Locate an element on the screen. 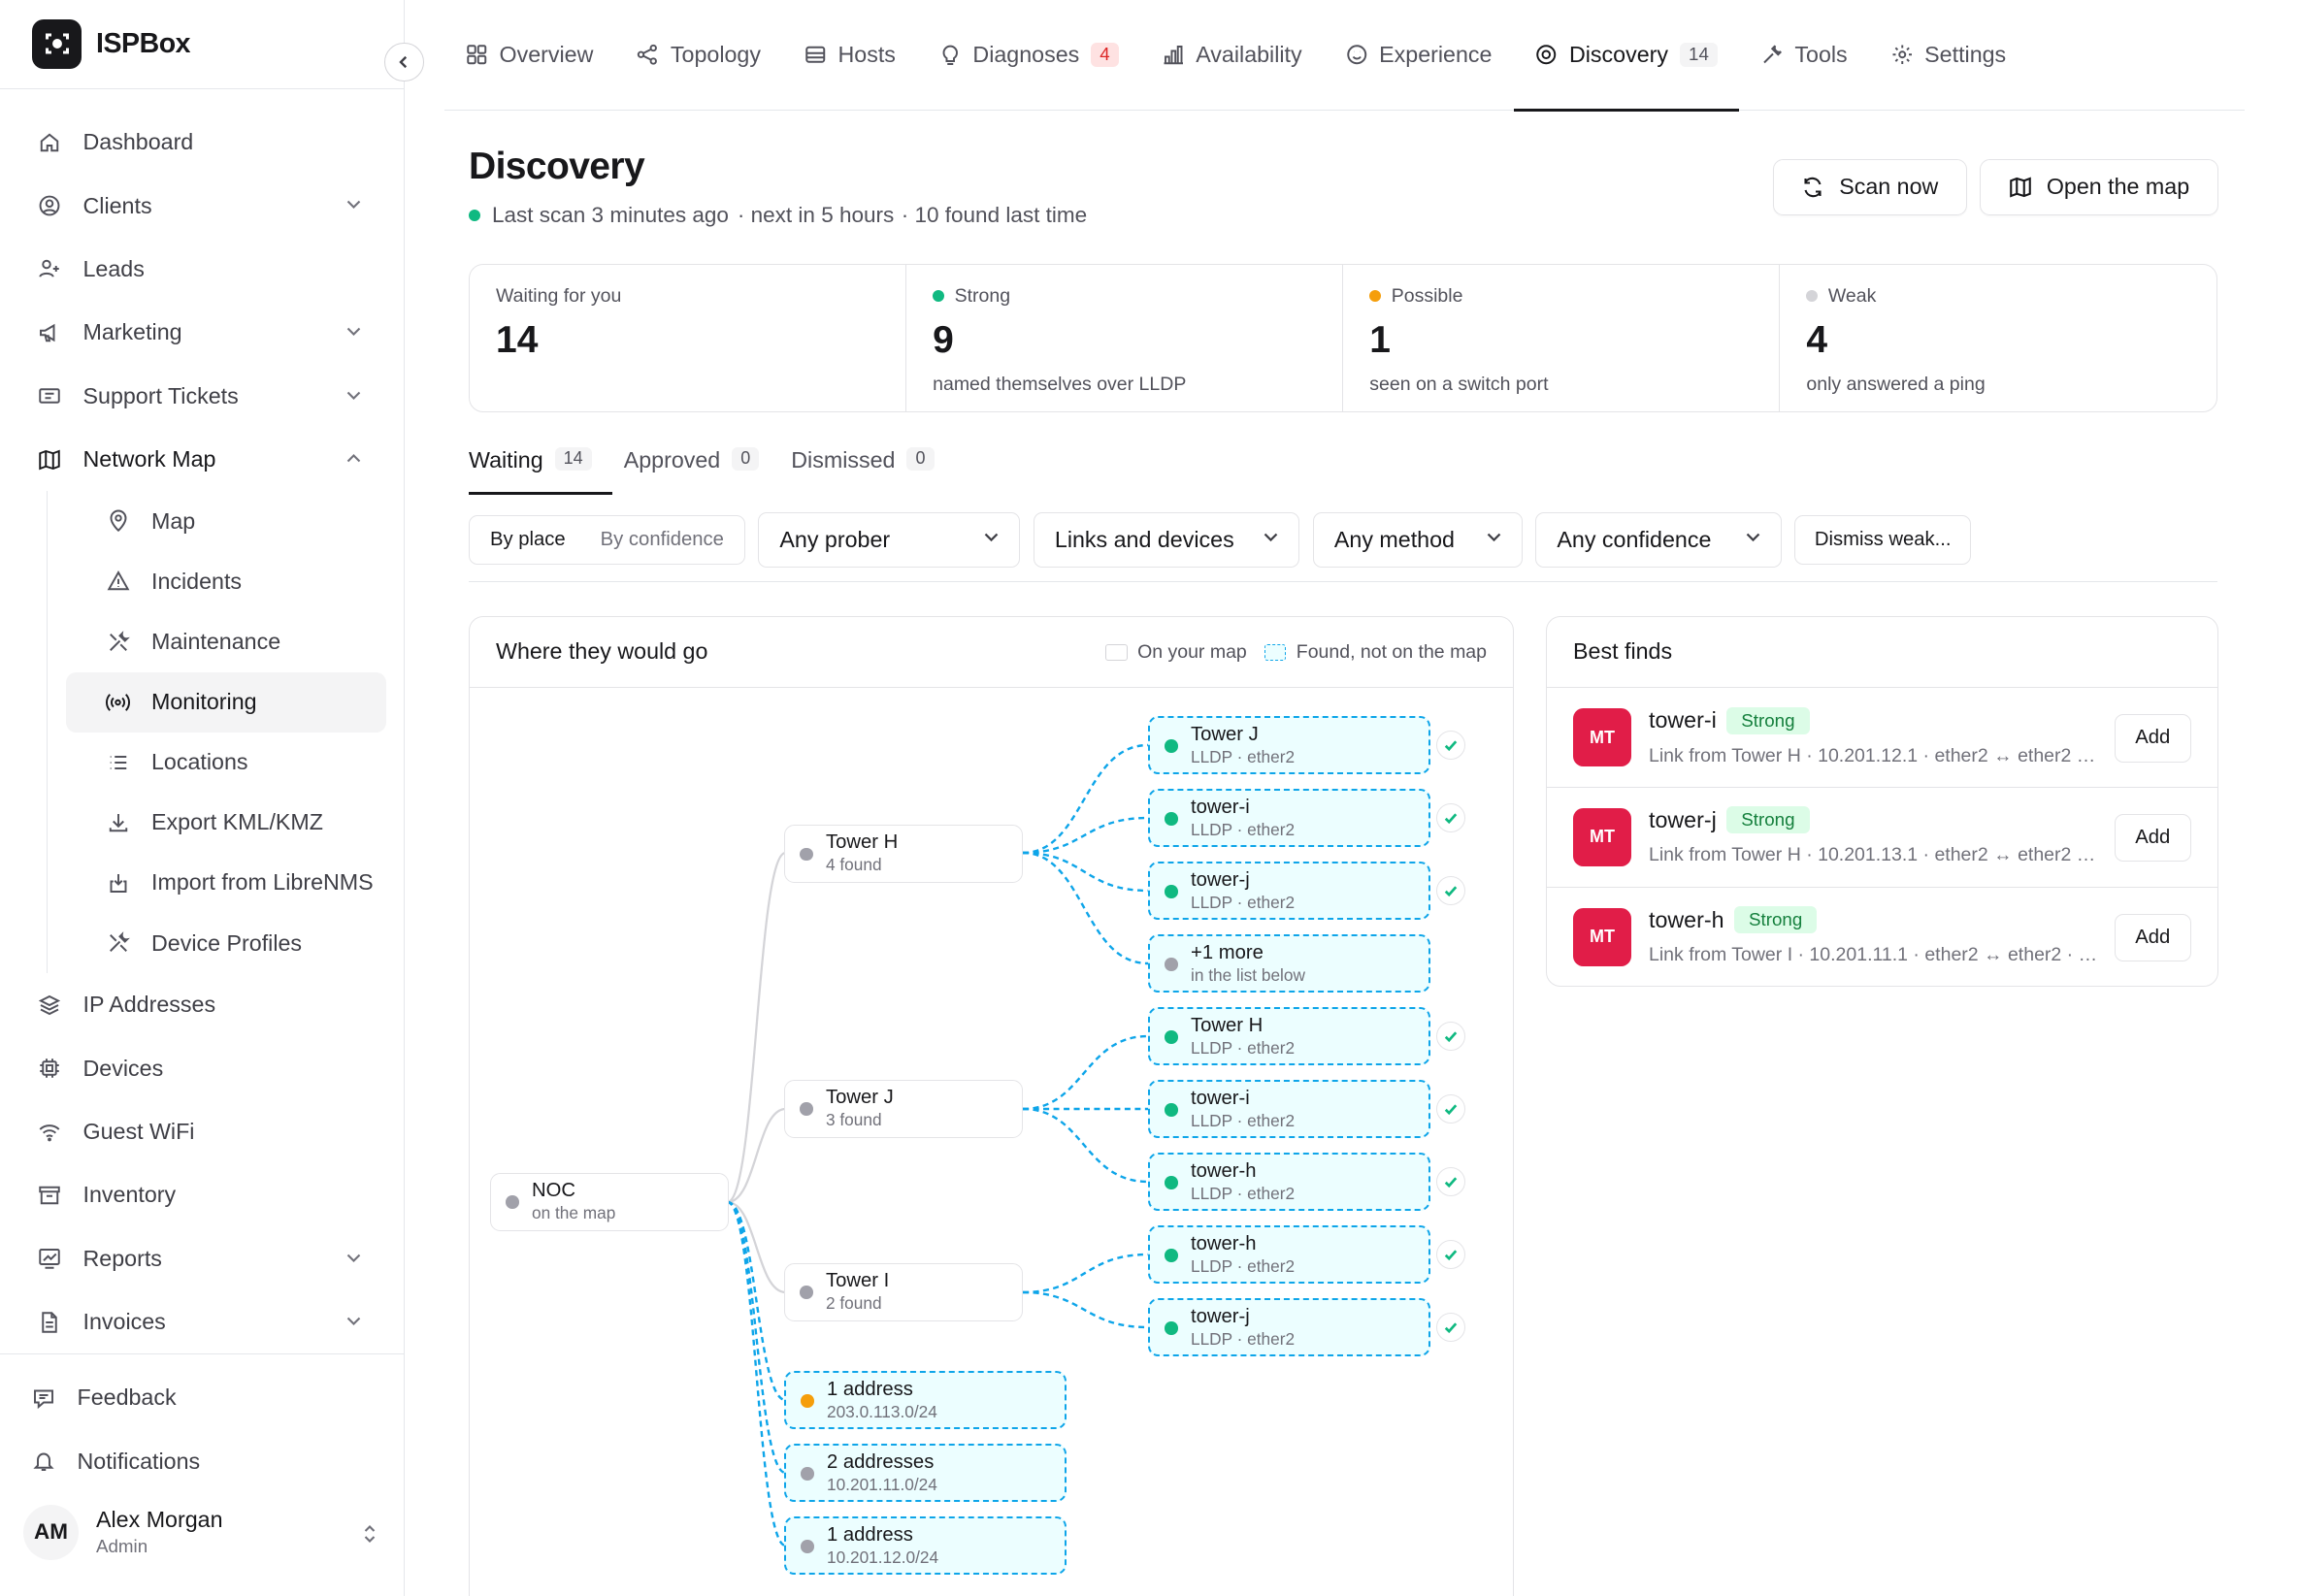 Image resolution: width=2298 pixels, height=1596 pixels. tab-settings: Settings is located at coordinates (1948, 55).